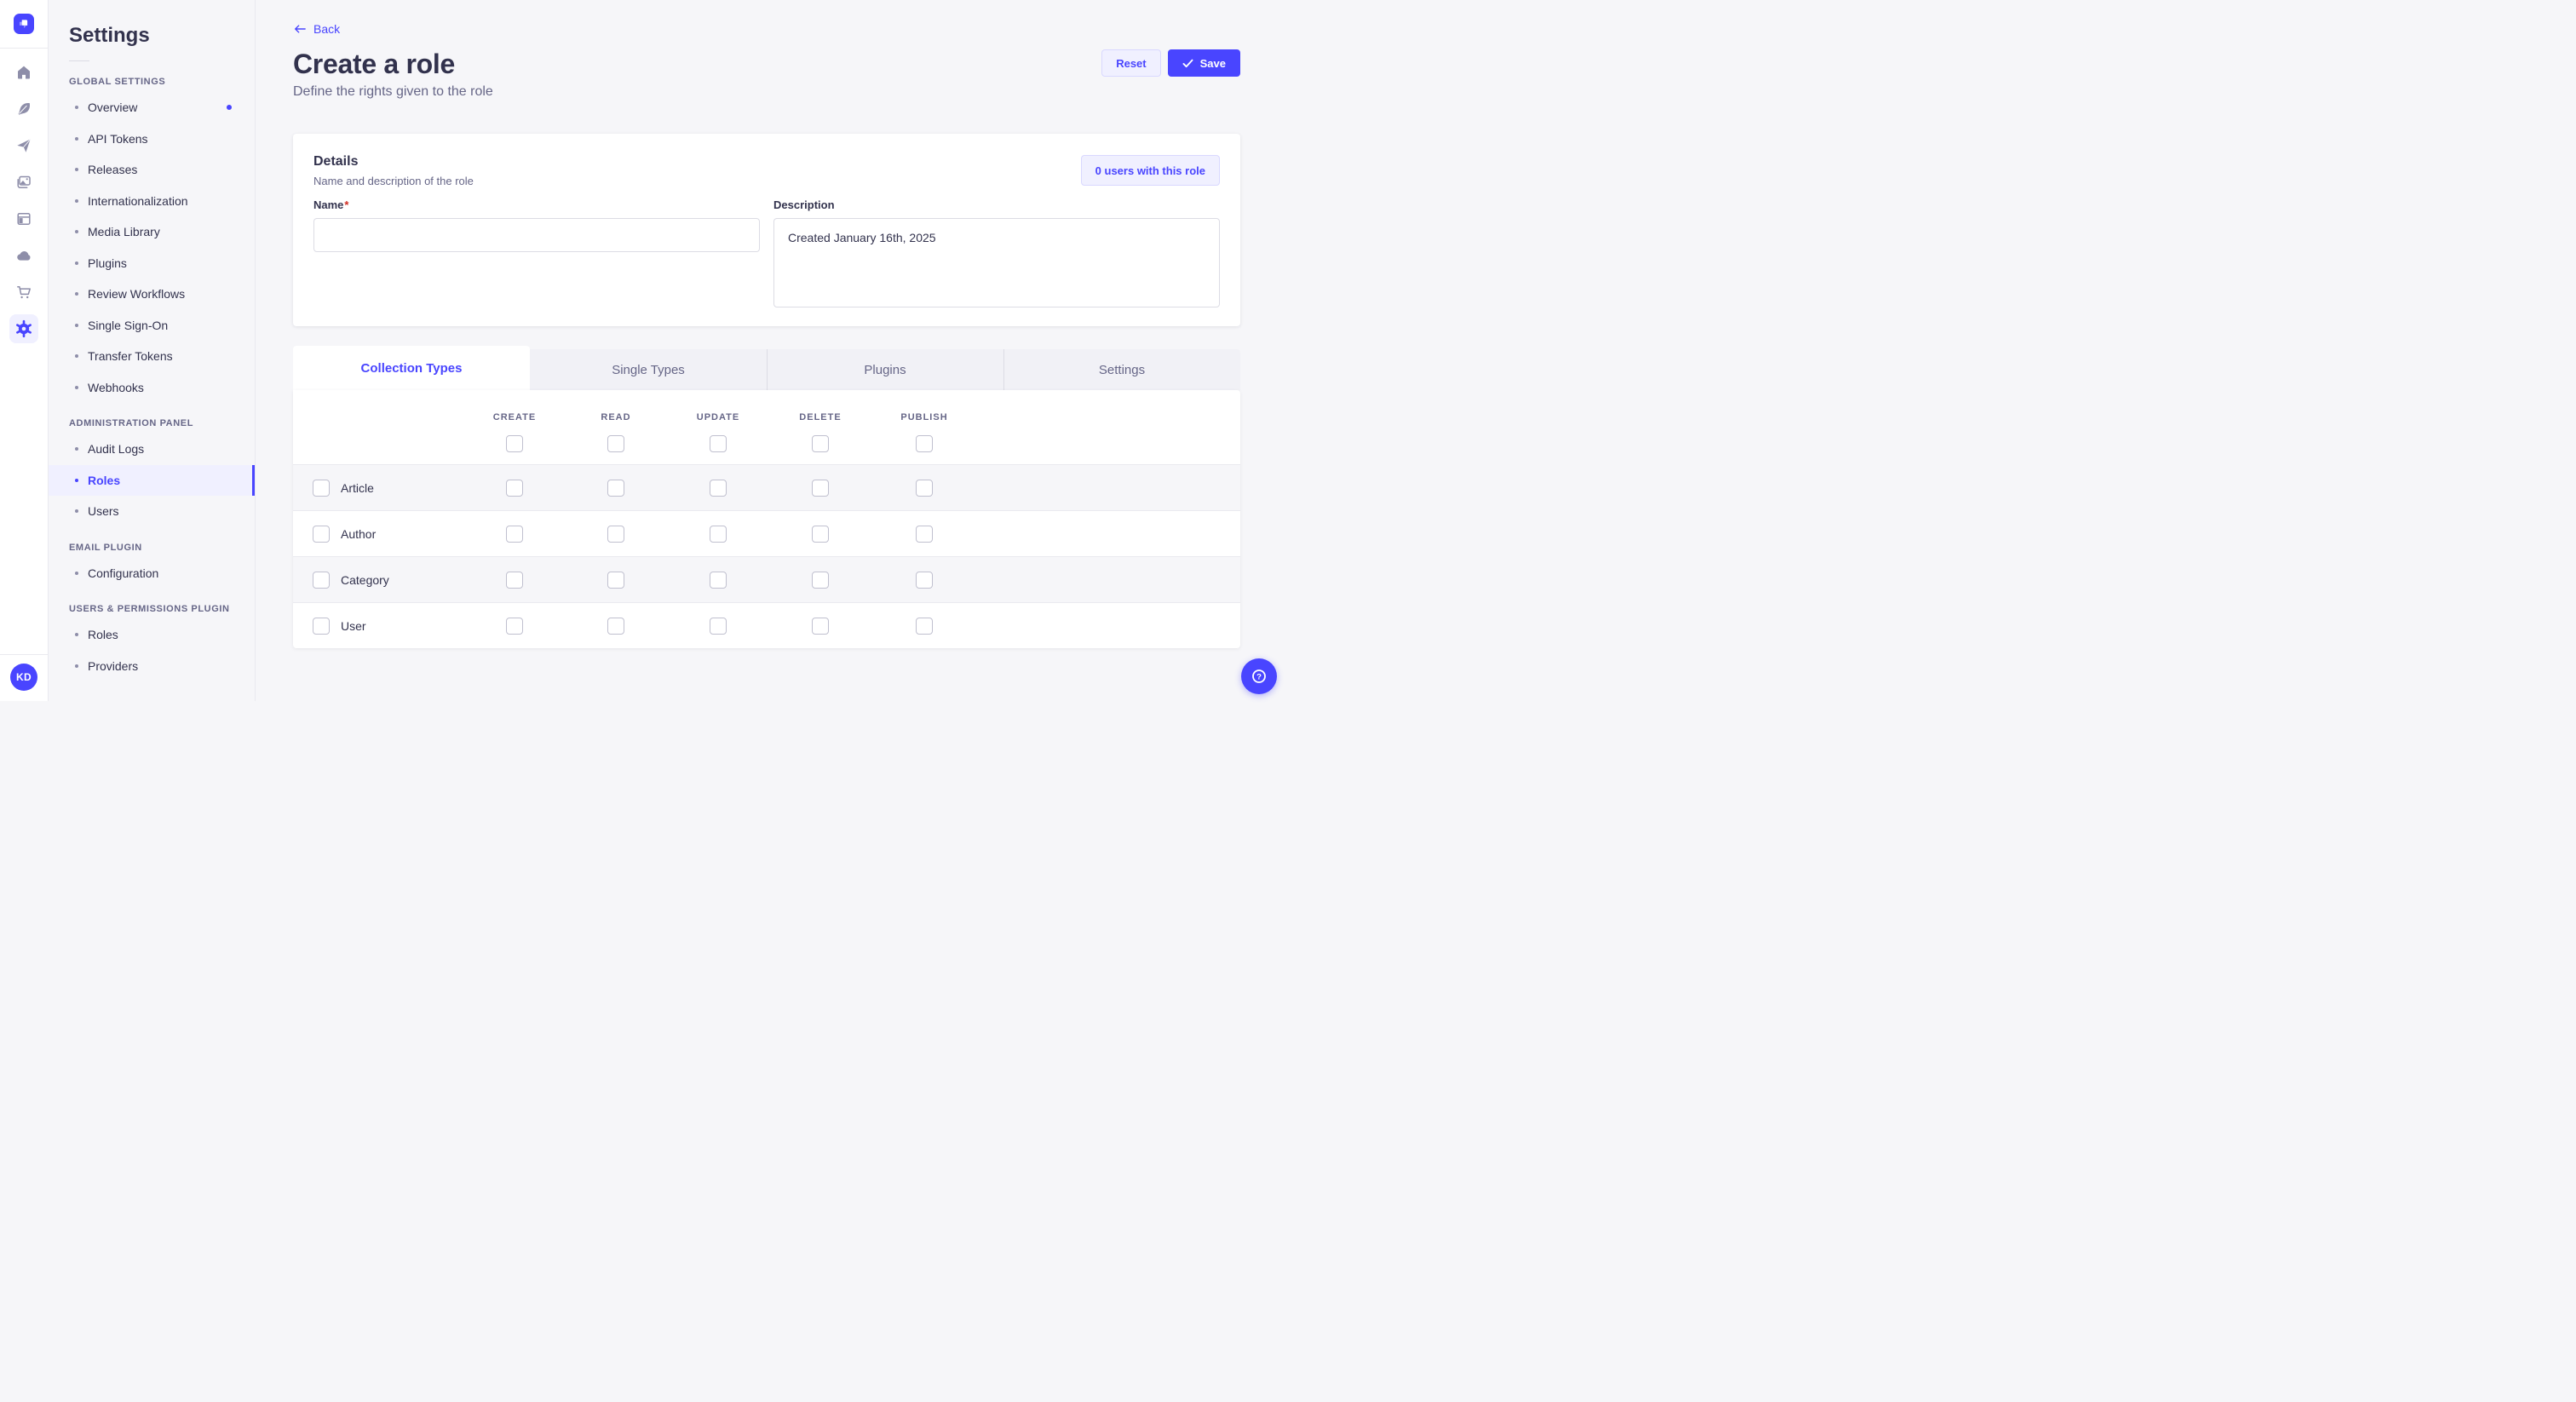 This screenshot has height=1402, width=2576. Describe the element at coordinates (317, 29) in the screenshot. I see `back-link: Back` at that location.